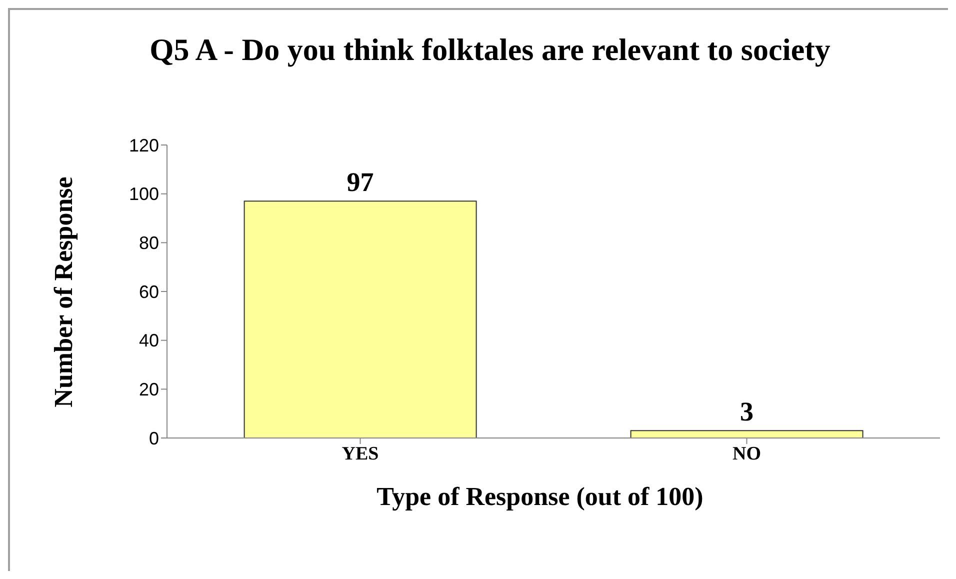 The width and height of the screenshot is (956, 579). What do you see at coordinates (148, 243) in the screenshot?
I see `y-tick-label: 80` at bounding box center [148, 243].